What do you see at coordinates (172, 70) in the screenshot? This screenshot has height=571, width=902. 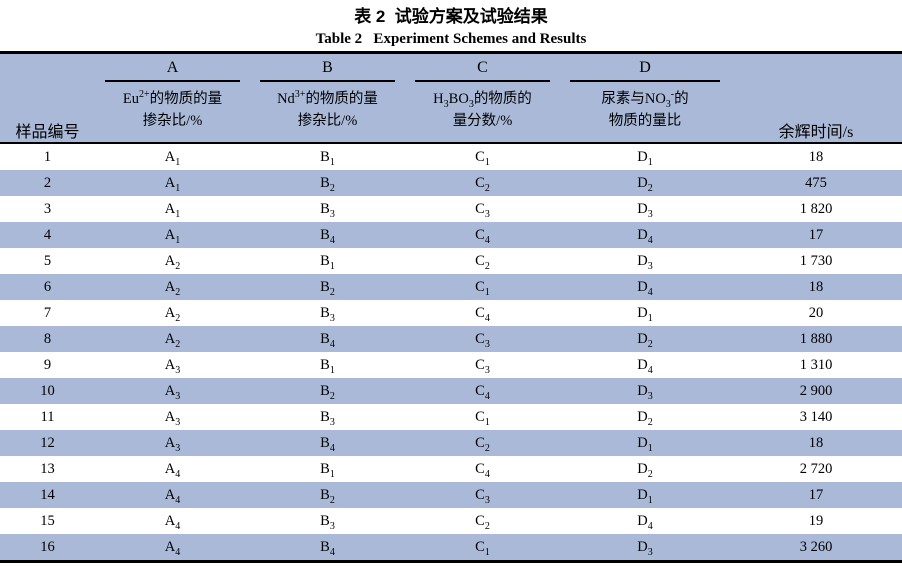 I see `factor-a-letter: A` at bounding box center [172, 70].